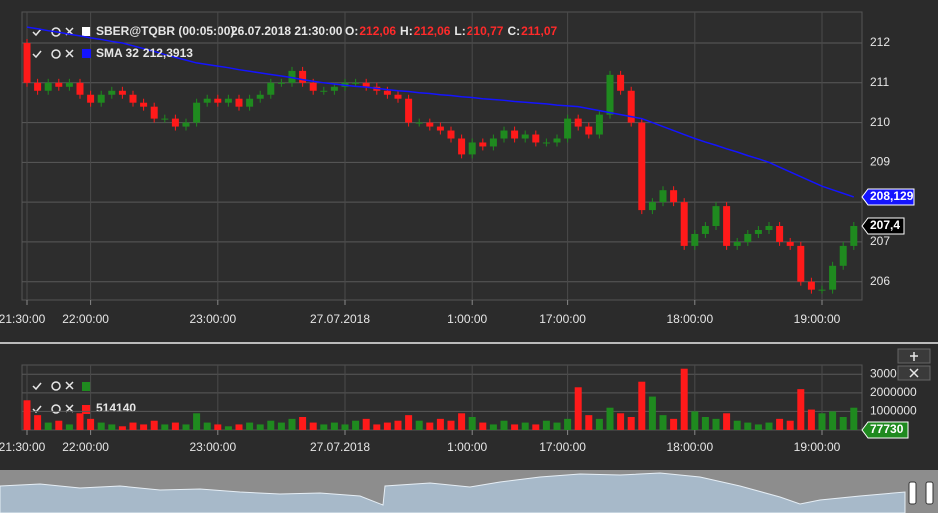 The height and width of the screenshot is (513, 938). Describe the element at coordinates (893, 392) in the screenshot. I see `y-tick-label: 2000000` at that location.